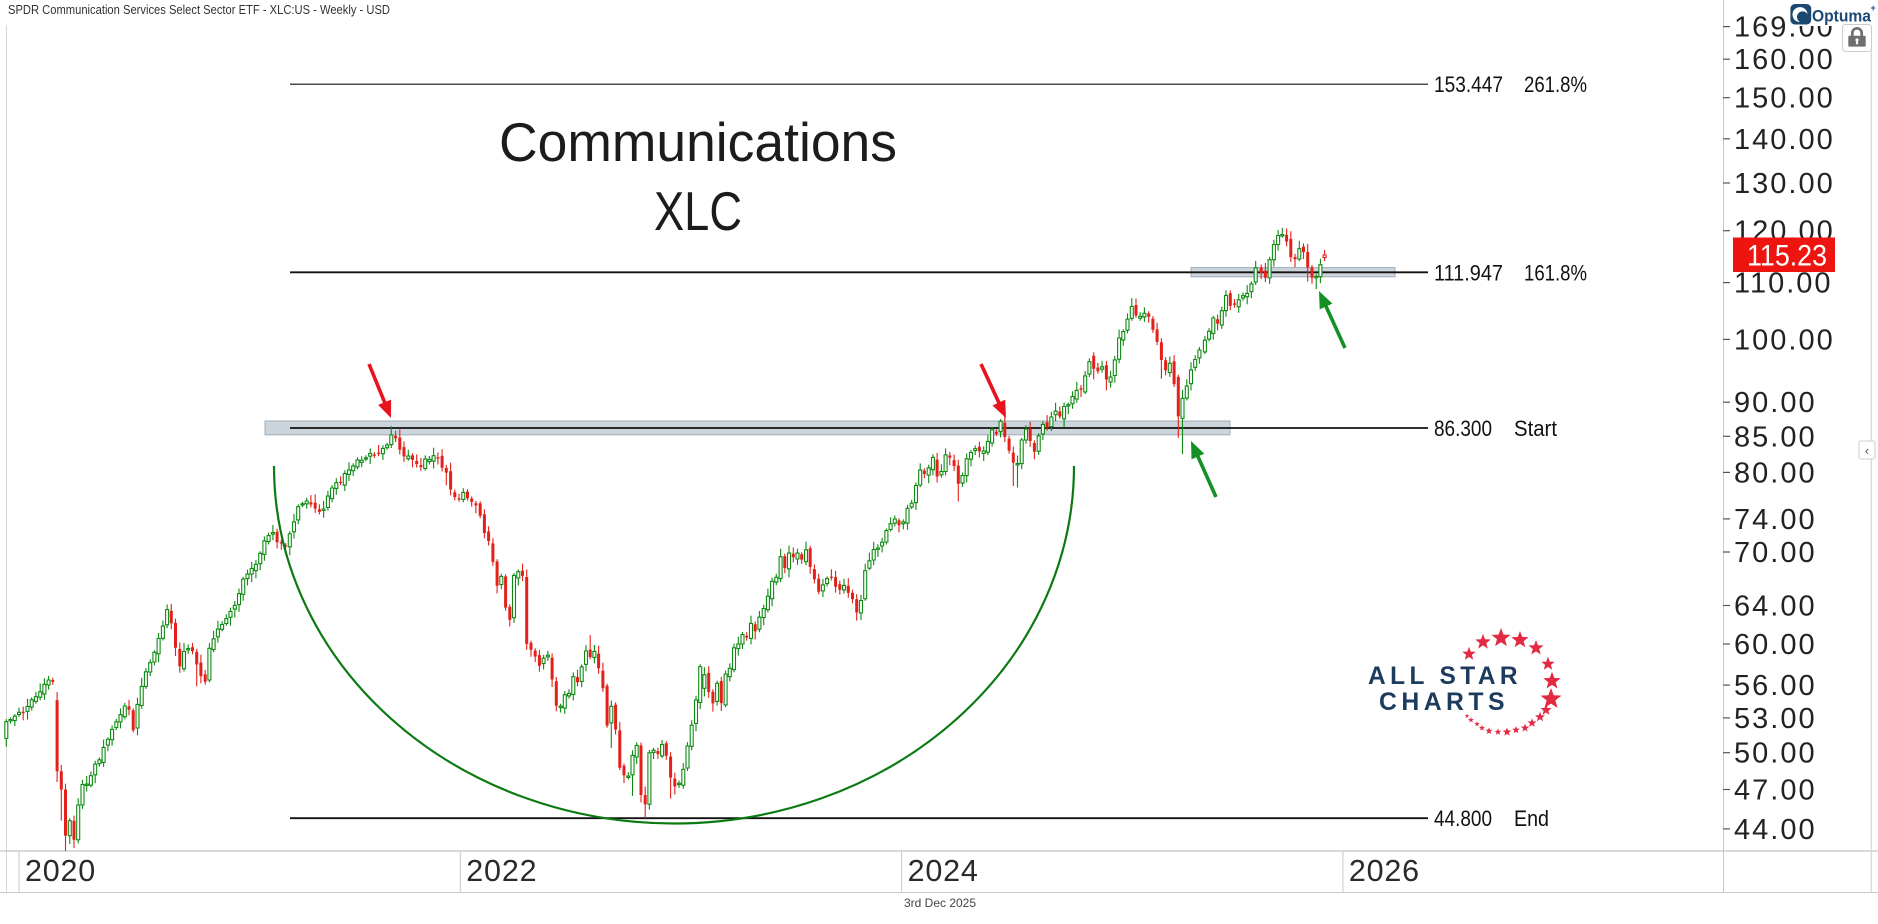 This screenshot has width=1878, height=924. I want to click on svg-text: 111.947, so click(1468, 272).